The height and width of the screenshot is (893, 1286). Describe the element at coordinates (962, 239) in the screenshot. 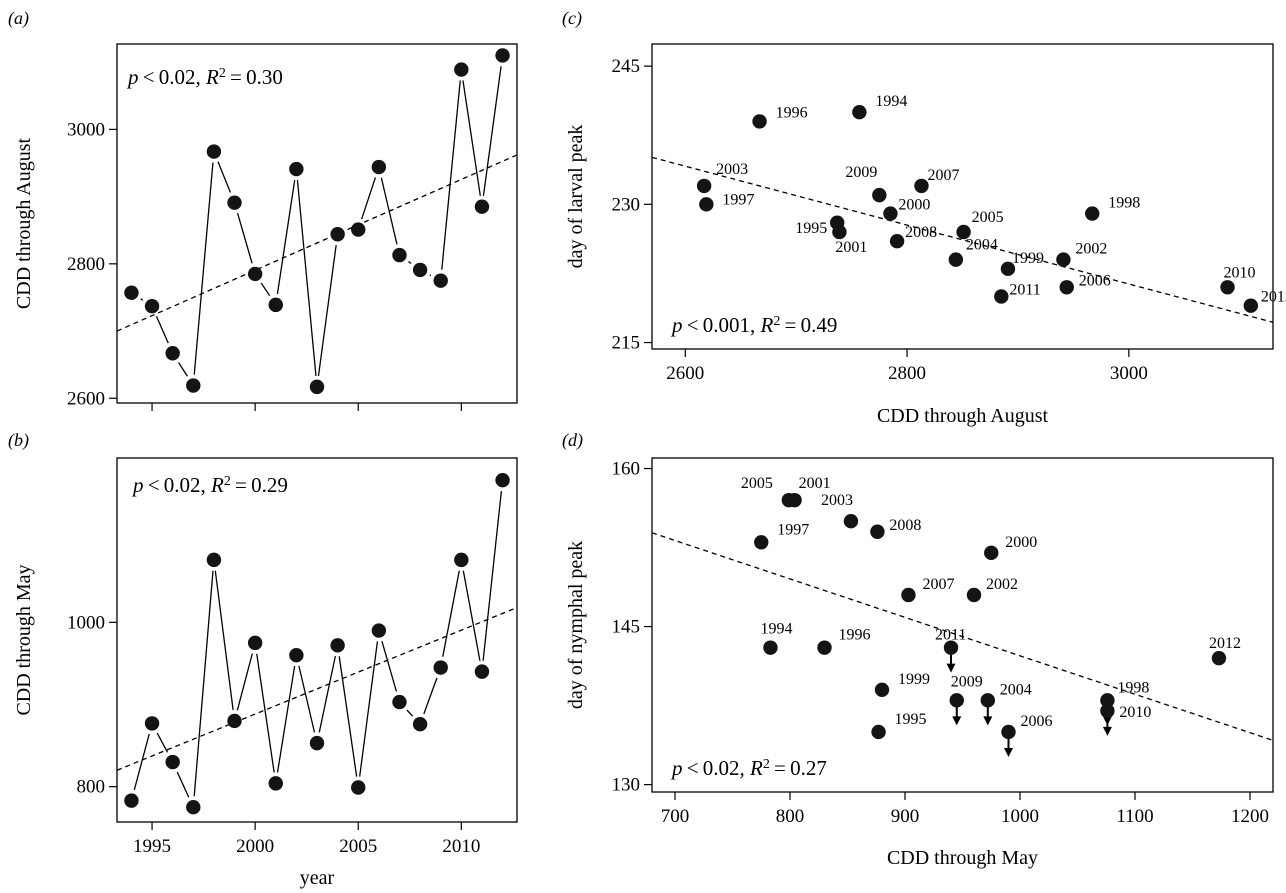

I see `panel-c-trend-line` at that location.